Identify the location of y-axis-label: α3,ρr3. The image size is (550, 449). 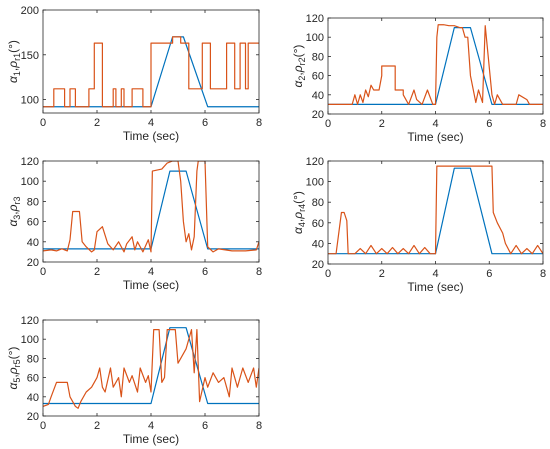
(14, 211).